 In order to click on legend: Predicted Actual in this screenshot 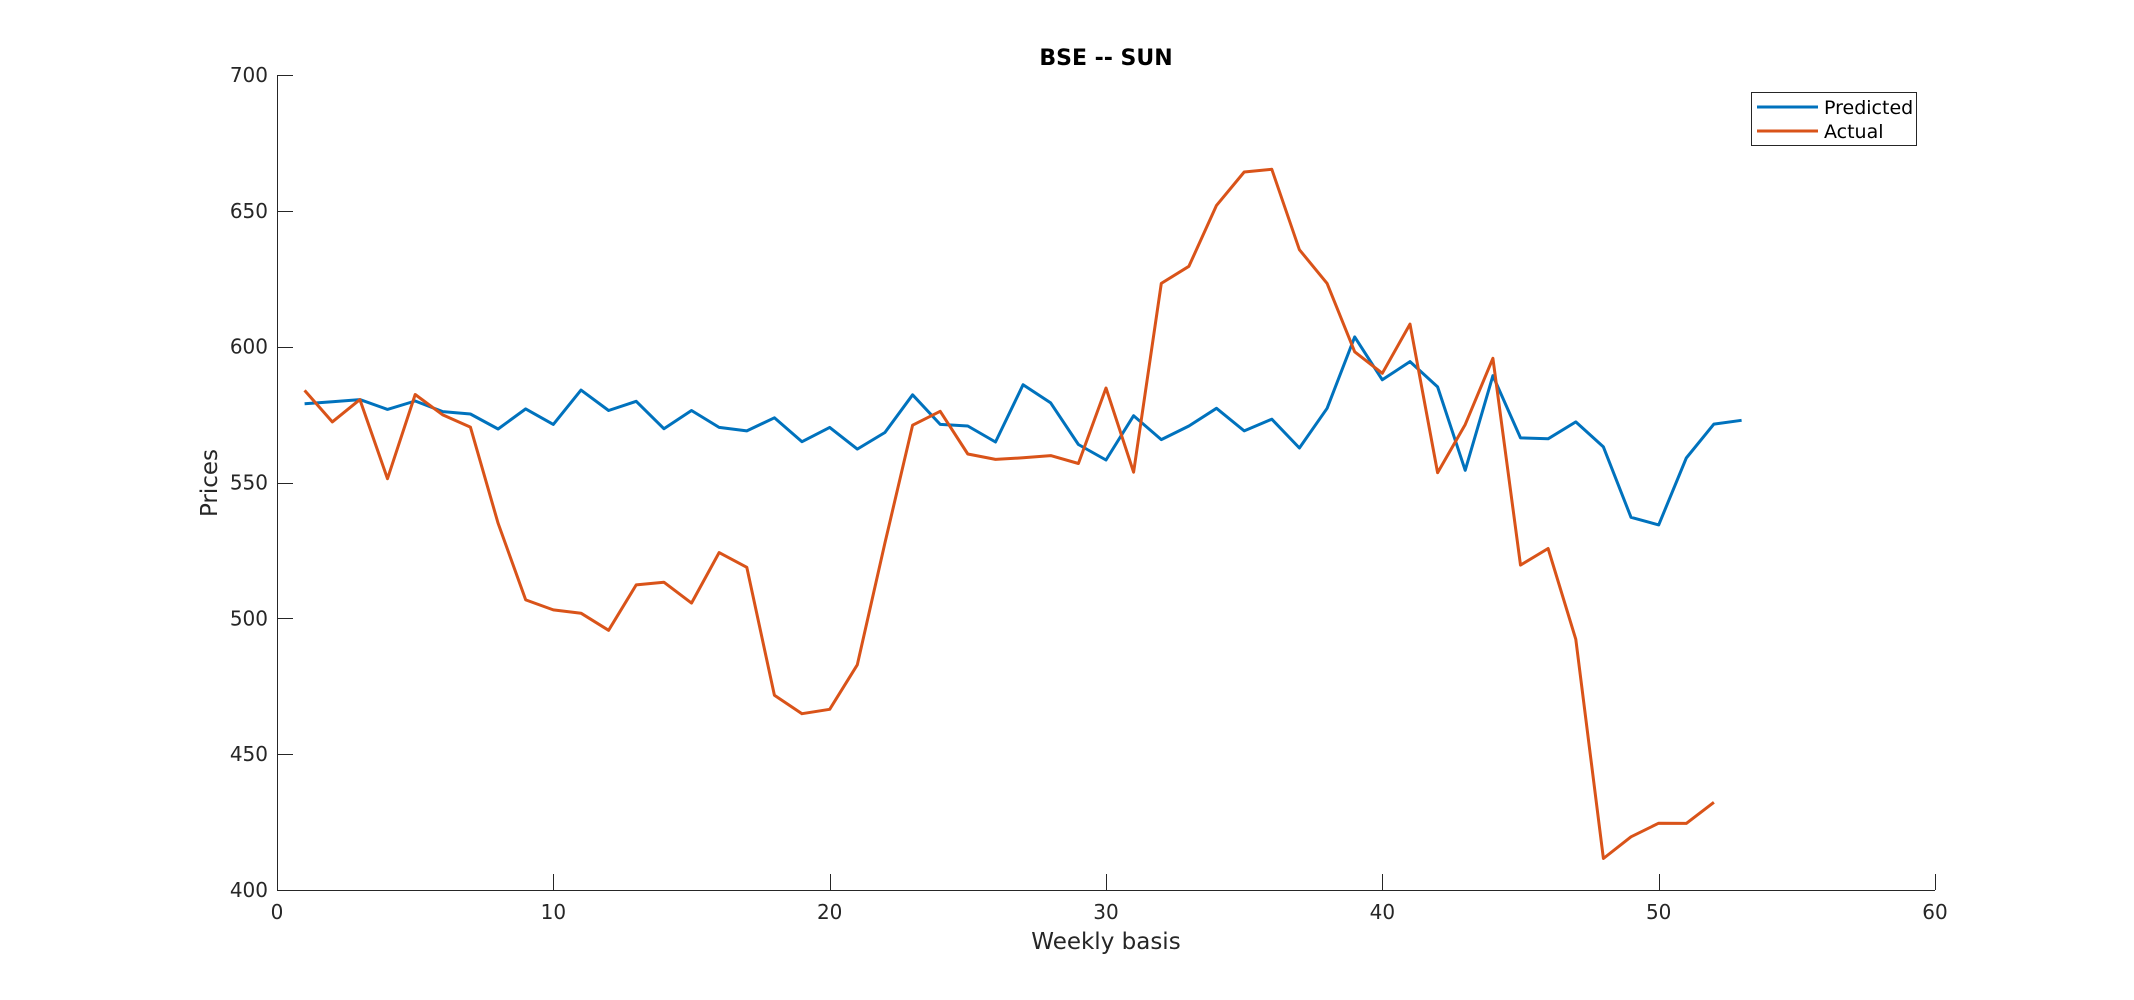, I will do `click(1834, 119)`.